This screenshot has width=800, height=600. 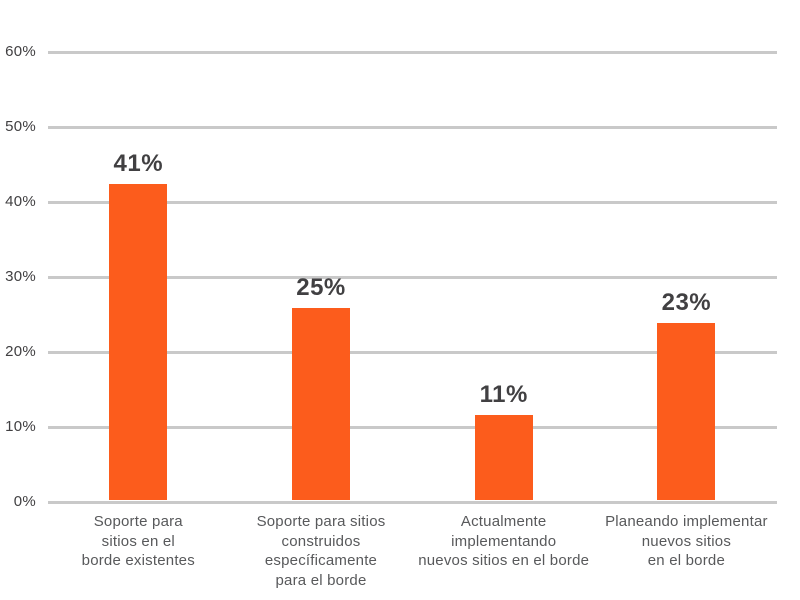 What do you see at coordinates (412, 502) in the screenshot?
I see `gridline-0%` at bounding box center [412, 502].